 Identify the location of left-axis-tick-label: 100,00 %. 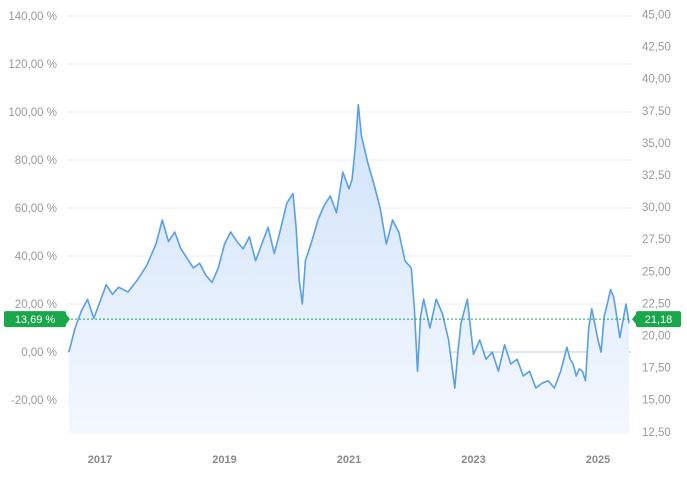
(32, 113).